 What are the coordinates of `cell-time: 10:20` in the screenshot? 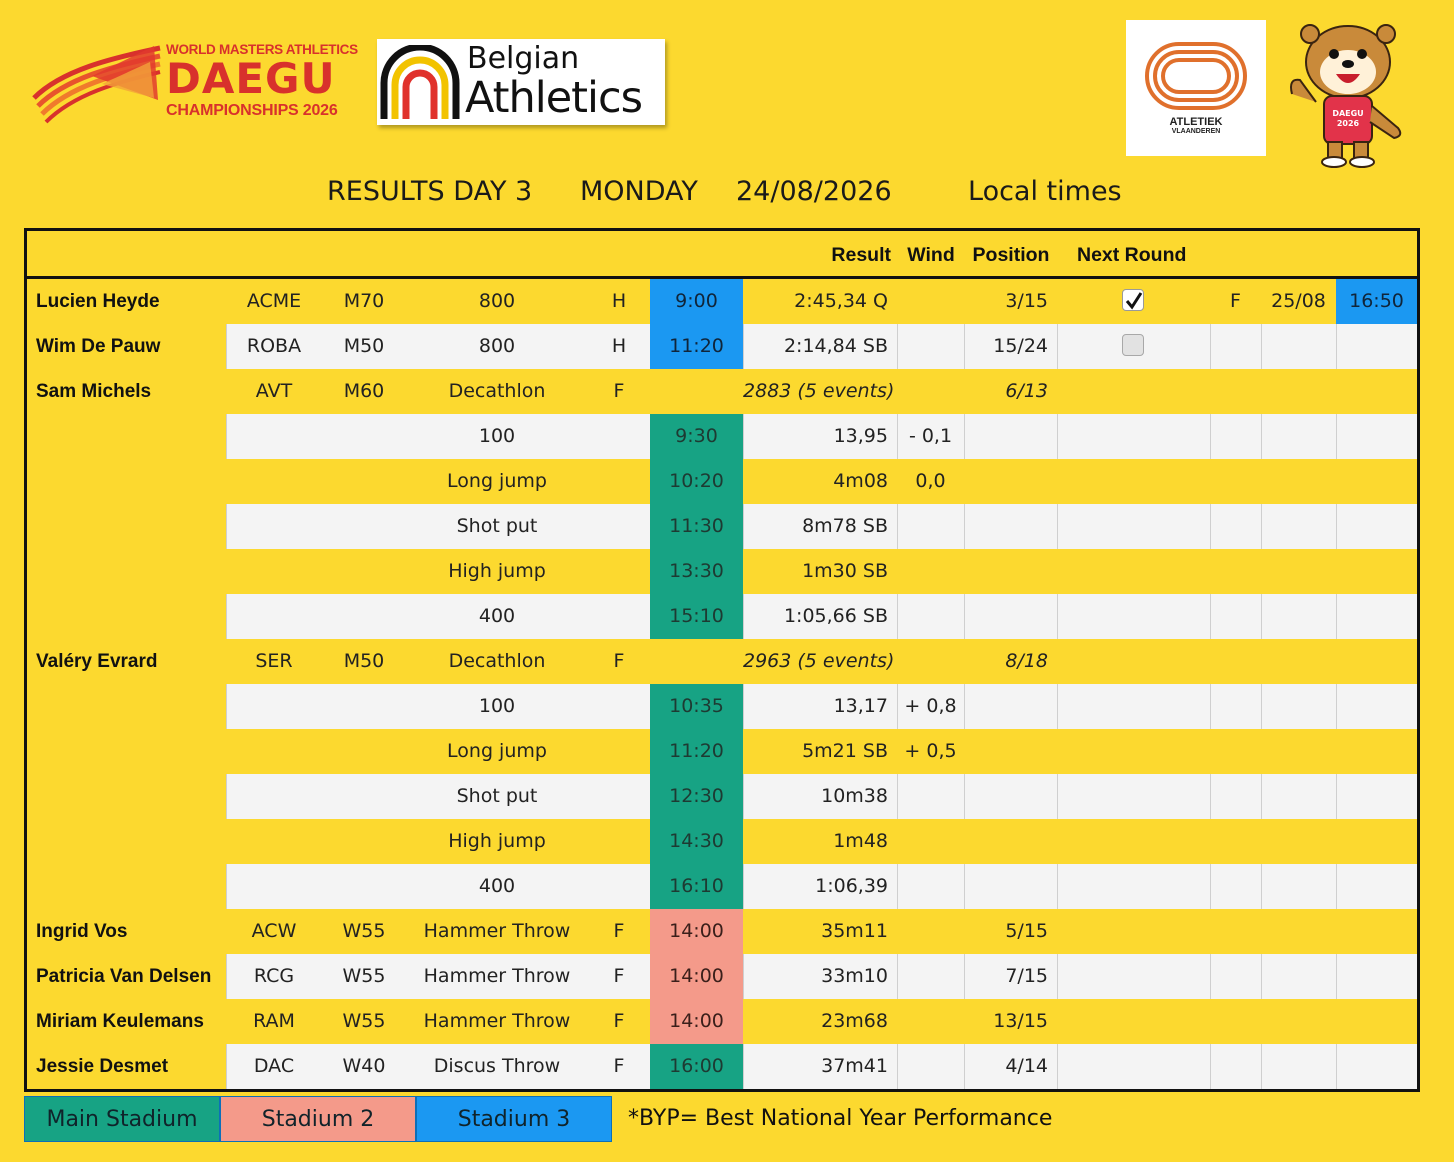 It's located at (696, 481).